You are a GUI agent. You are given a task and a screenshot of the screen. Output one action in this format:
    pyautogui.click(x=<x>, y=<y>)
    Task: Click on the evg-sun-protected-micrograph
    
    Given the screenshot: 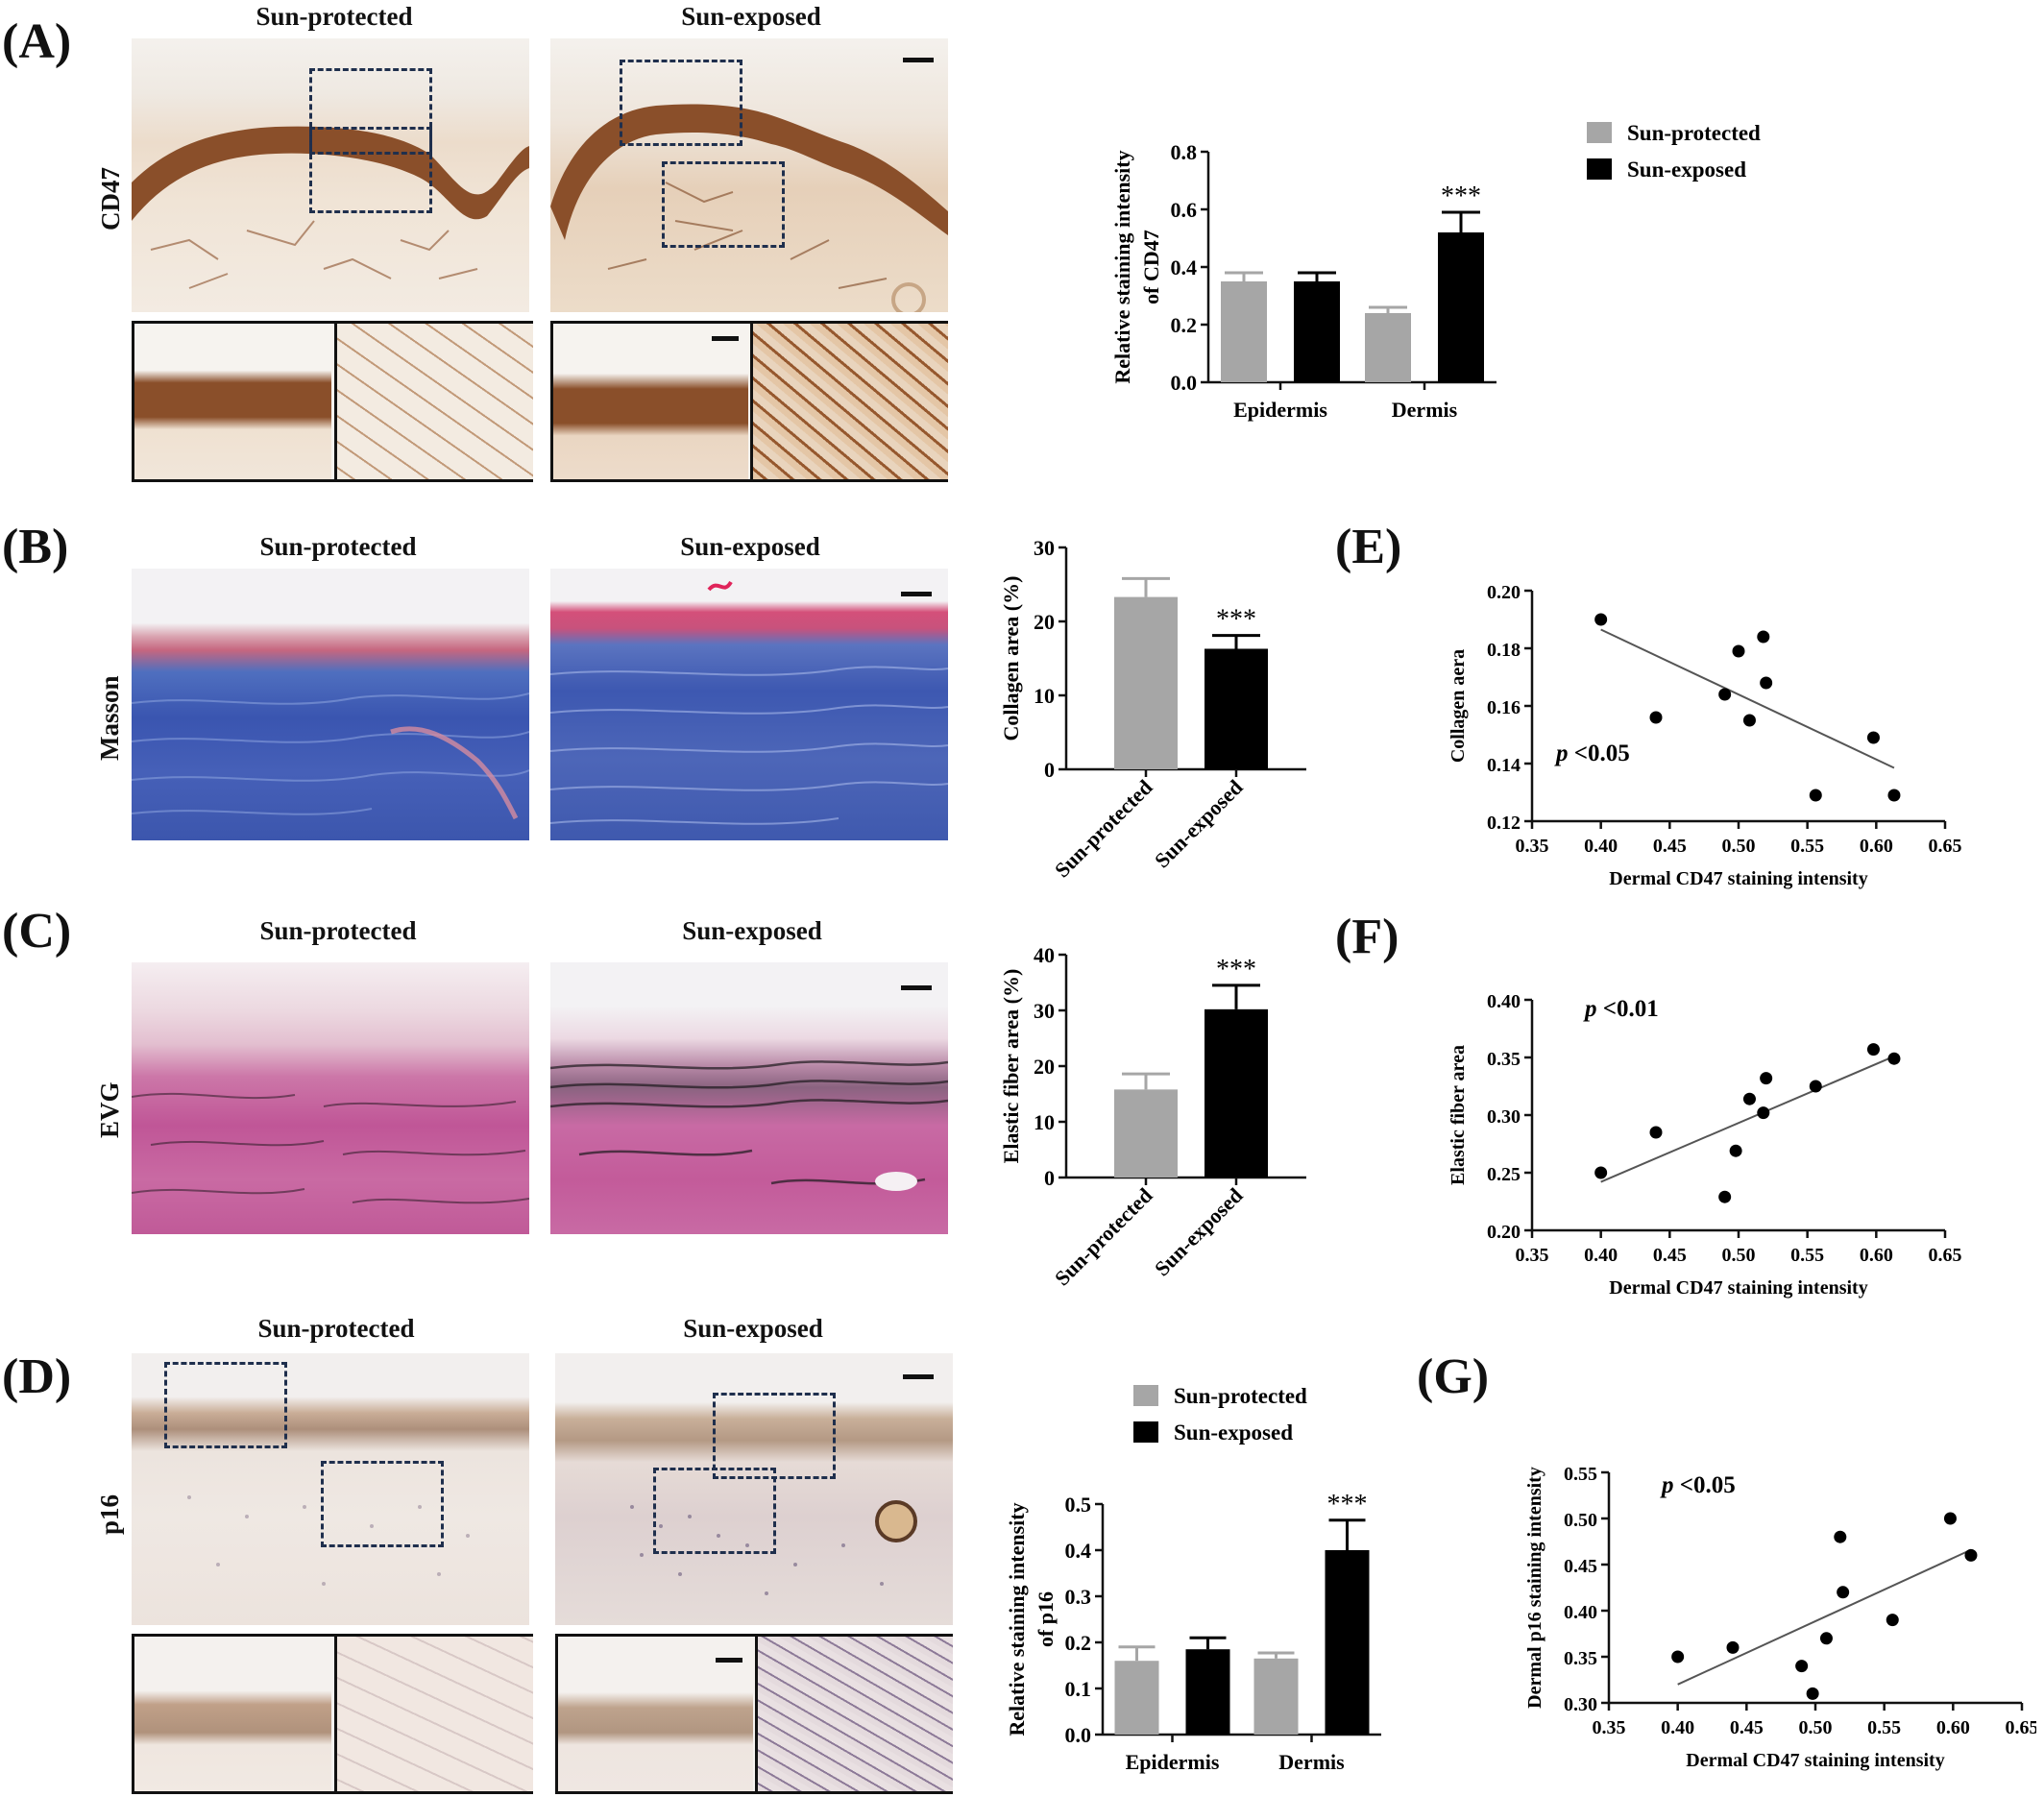 What is the action you would take?
    pyautogui.click(x=330, y=1098)
    